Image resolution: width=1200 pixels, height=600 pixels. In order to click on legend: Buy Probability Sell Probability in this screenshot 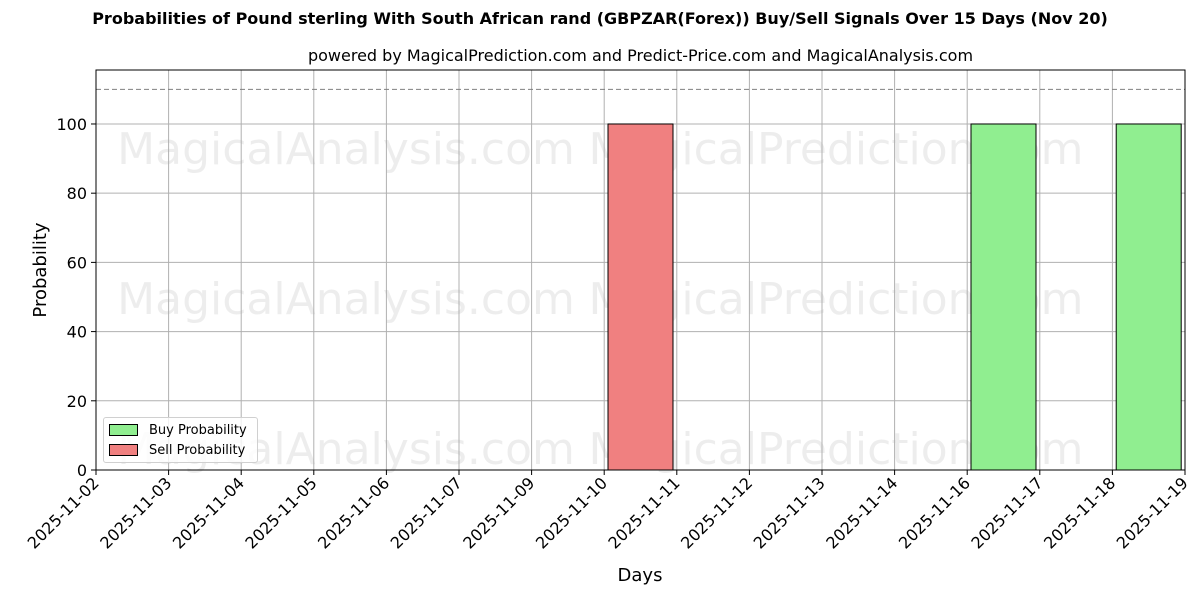, I will do `click(180, 440)`.